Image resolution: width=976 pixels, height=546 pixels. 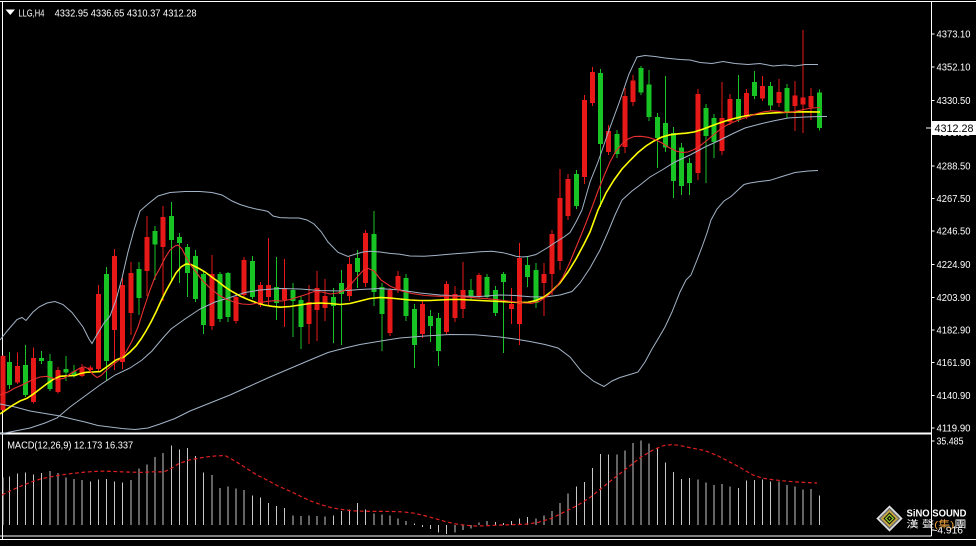 I want to click on svg-text: 4246.50, so click(x=954, y=232).